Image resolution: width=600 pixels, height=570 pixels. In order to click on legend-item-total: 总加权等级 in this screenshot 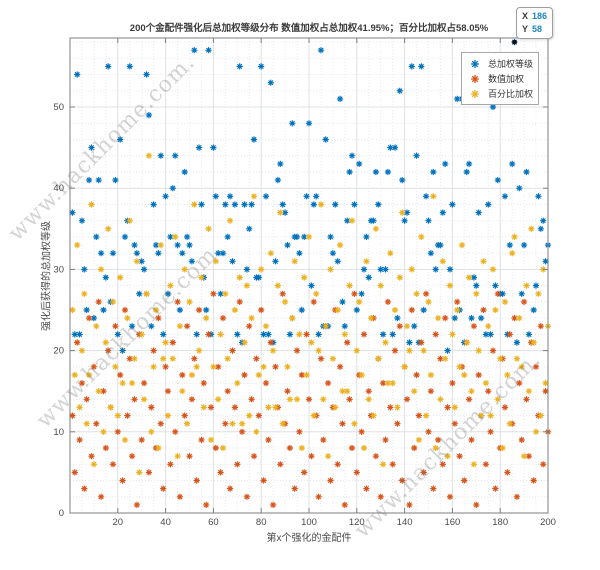, I will do `click(501, 63)`.